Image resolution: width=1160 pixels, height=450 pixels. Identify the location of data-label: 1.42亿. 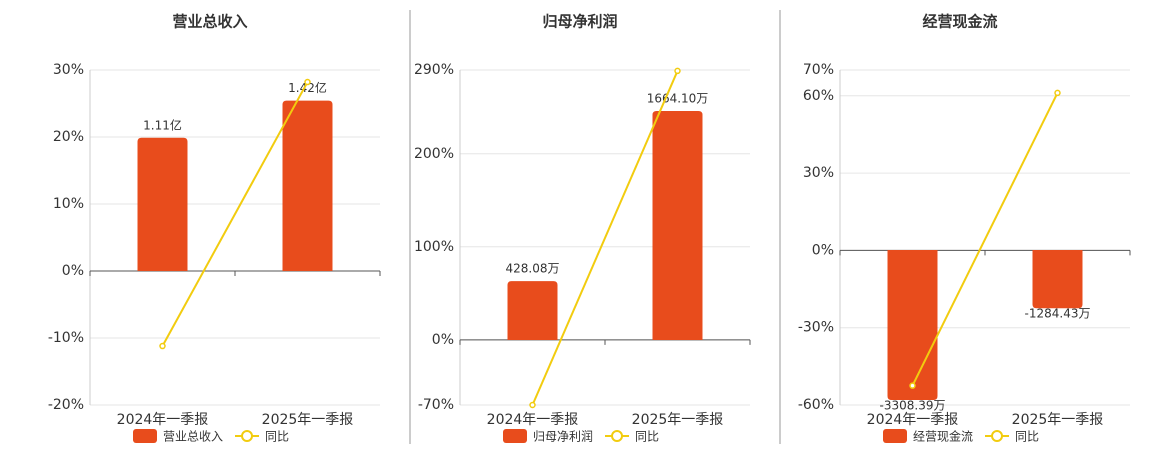
(307, 87).